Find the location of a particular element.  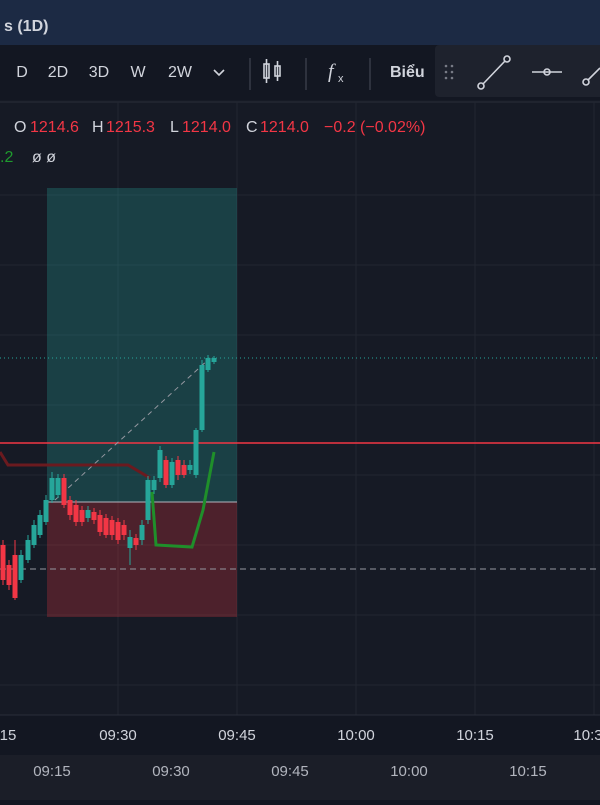

window-title: s (1D) is located at coordinates (26, 26).